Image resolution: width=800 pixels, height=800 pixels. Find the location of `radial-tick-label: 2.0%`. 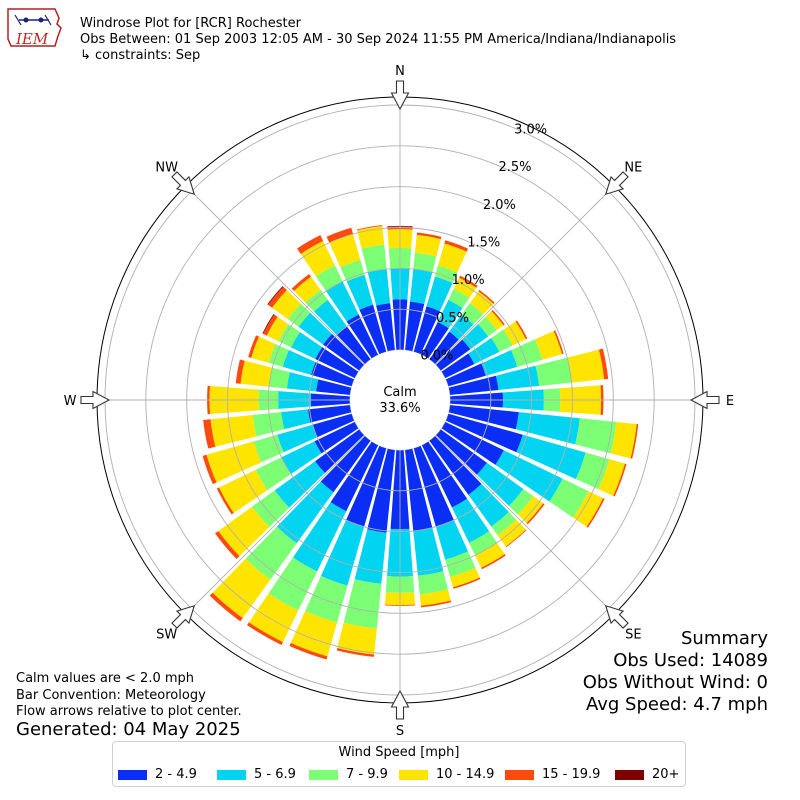

radial-tick-label: 2.0% is located at coordinates (499, 205).